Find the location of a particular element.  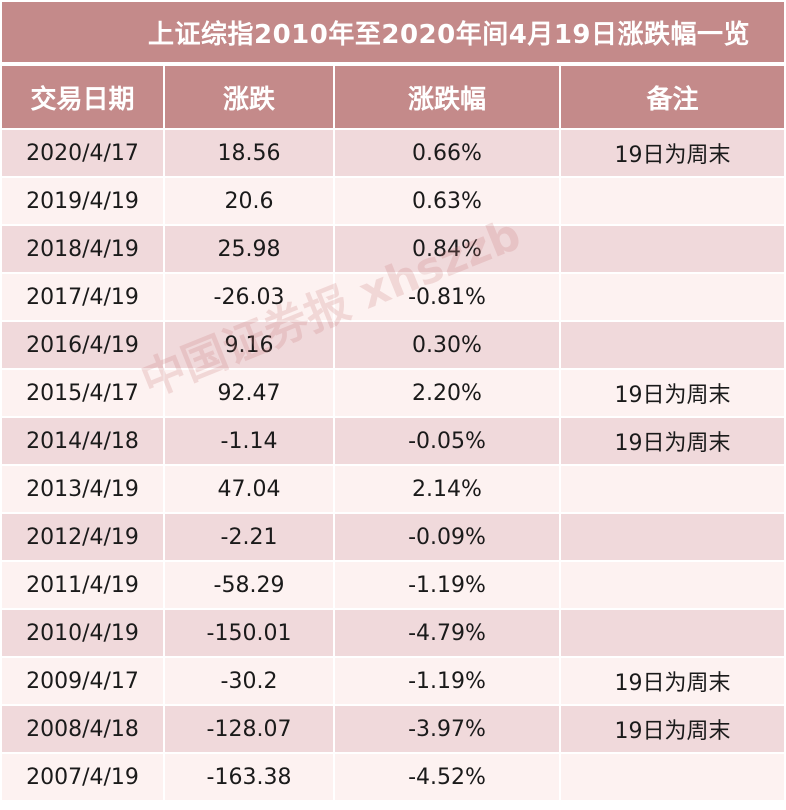

cell-change: -30.2 is located at coordinates (250, 681).